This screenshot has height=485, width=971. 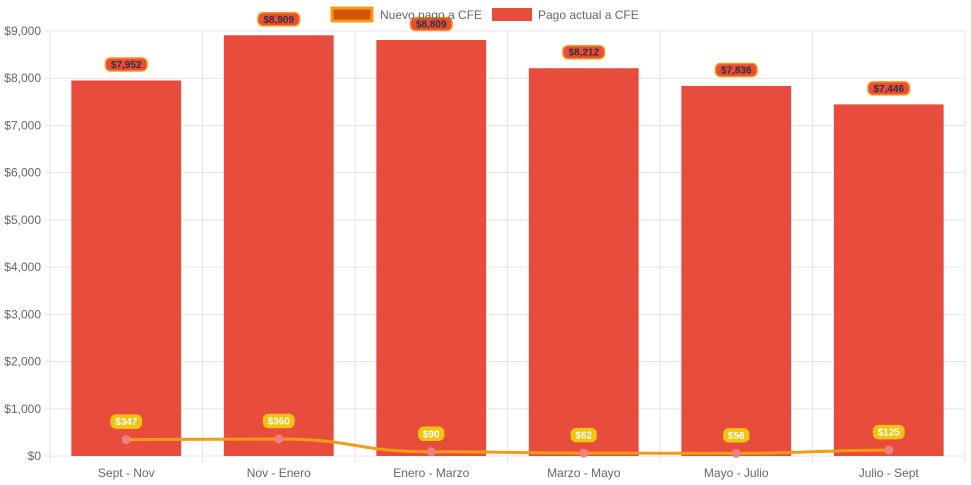 What do you see at coordinates (22, 362) in the screenshot?
I see `y-tick-label: $2,000` at bounding box center [22, 362].